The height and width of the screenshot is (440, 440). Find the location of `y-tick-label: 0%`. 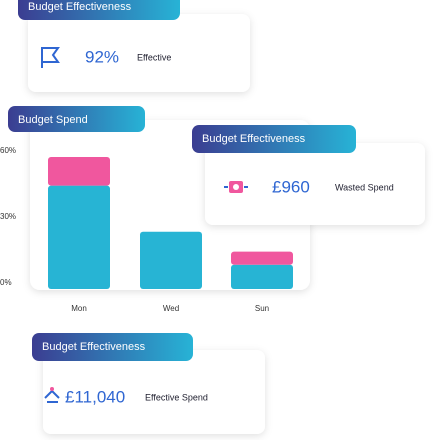

y-tick-label: 0% is located at coordinates (6, 282).